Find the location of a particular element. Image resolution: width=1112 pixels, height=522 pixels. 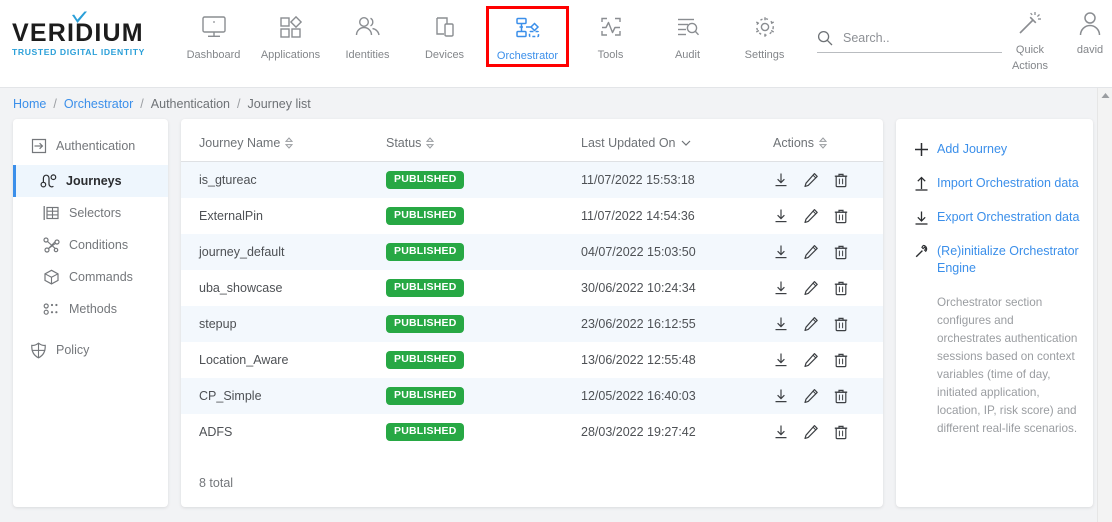

cell-last-updated-on: 13/06/2022 12:55:48 is located at coordinates (638, 359).